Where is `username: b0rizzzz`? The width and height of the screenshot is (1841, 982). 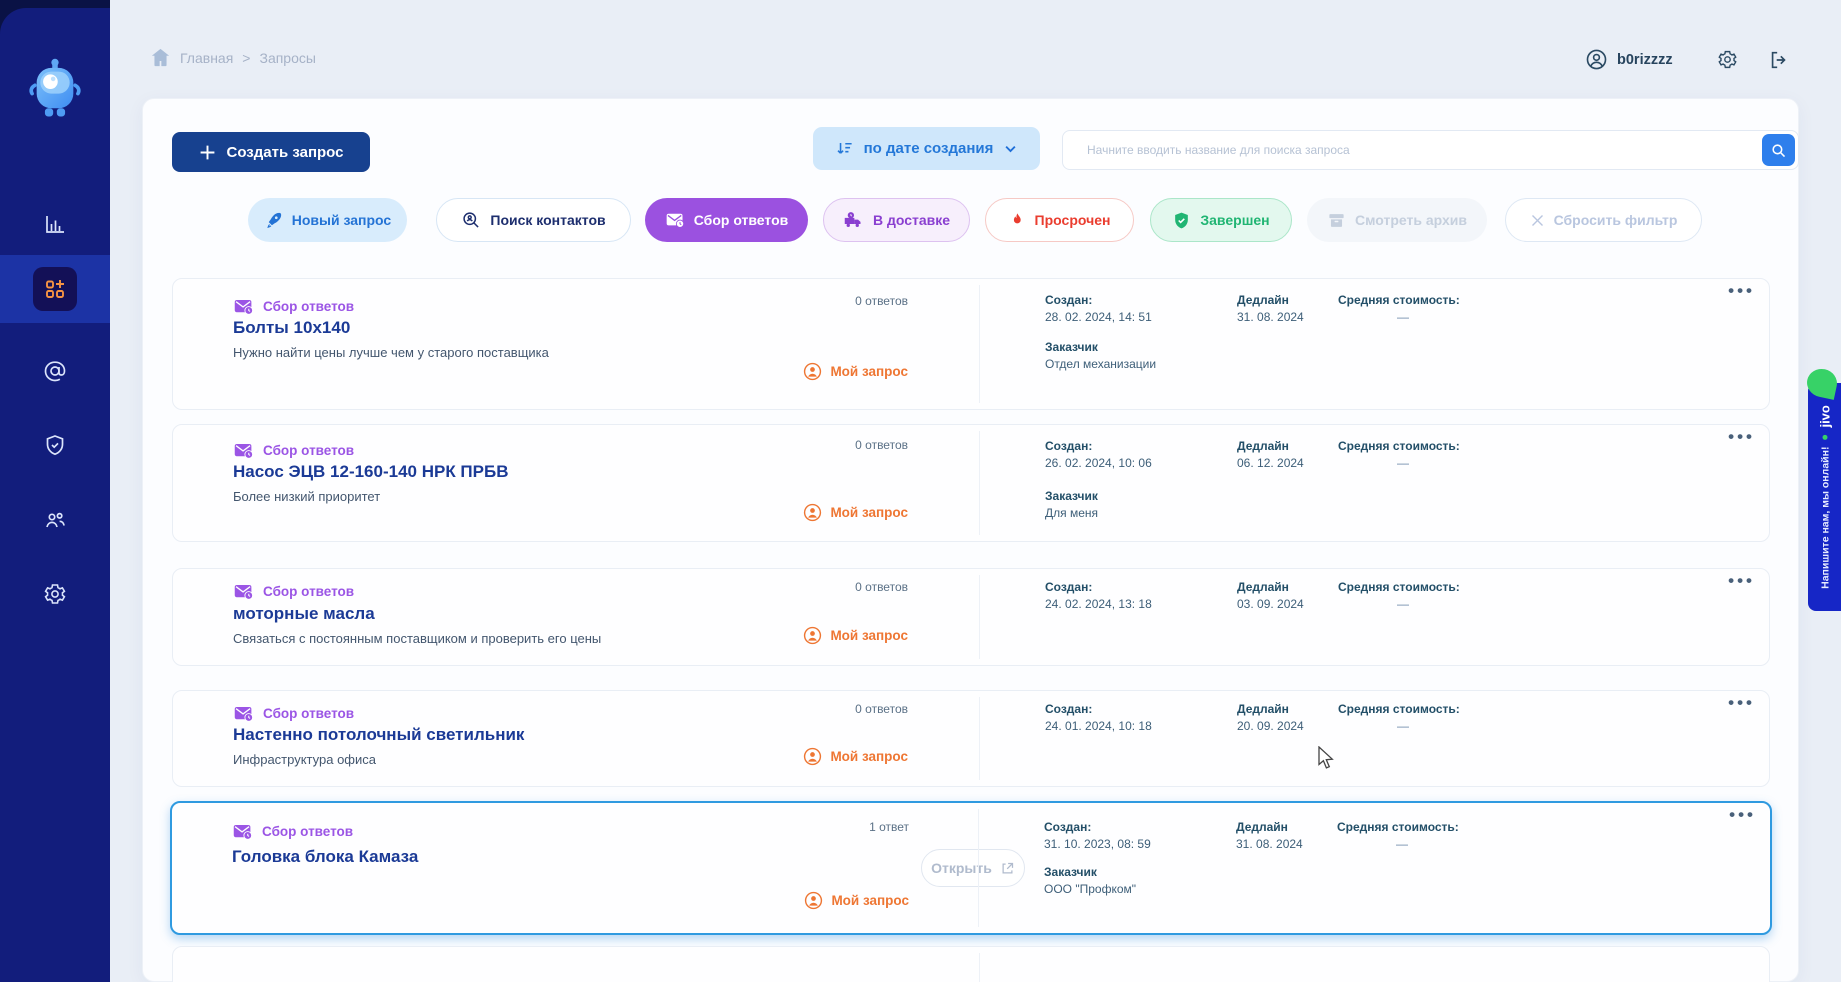 username: b0rizzzz is located at coordinates (1645, 59).